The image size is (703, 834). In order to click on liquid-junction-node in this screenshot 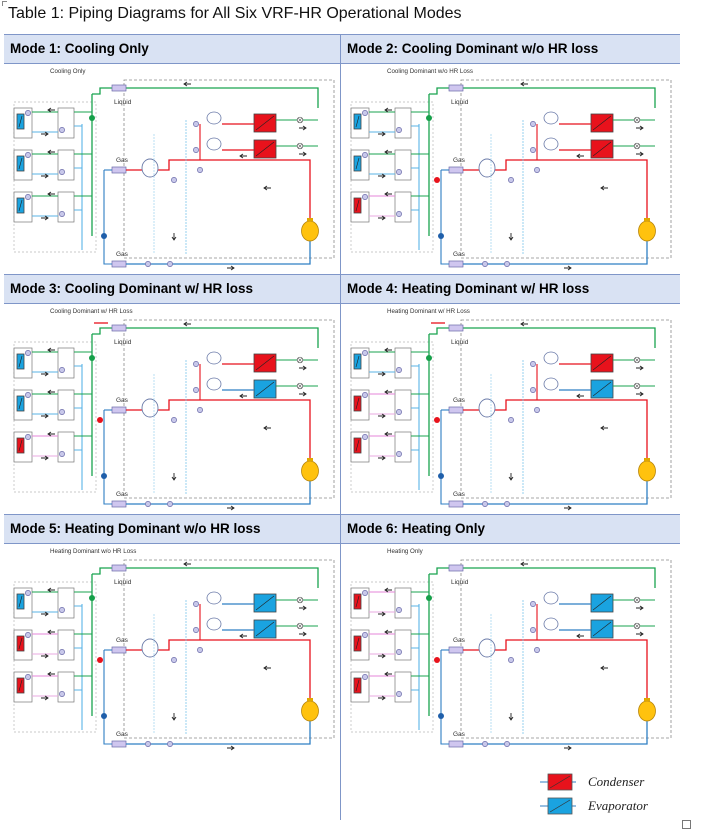, I will do `click(429, 118)`.